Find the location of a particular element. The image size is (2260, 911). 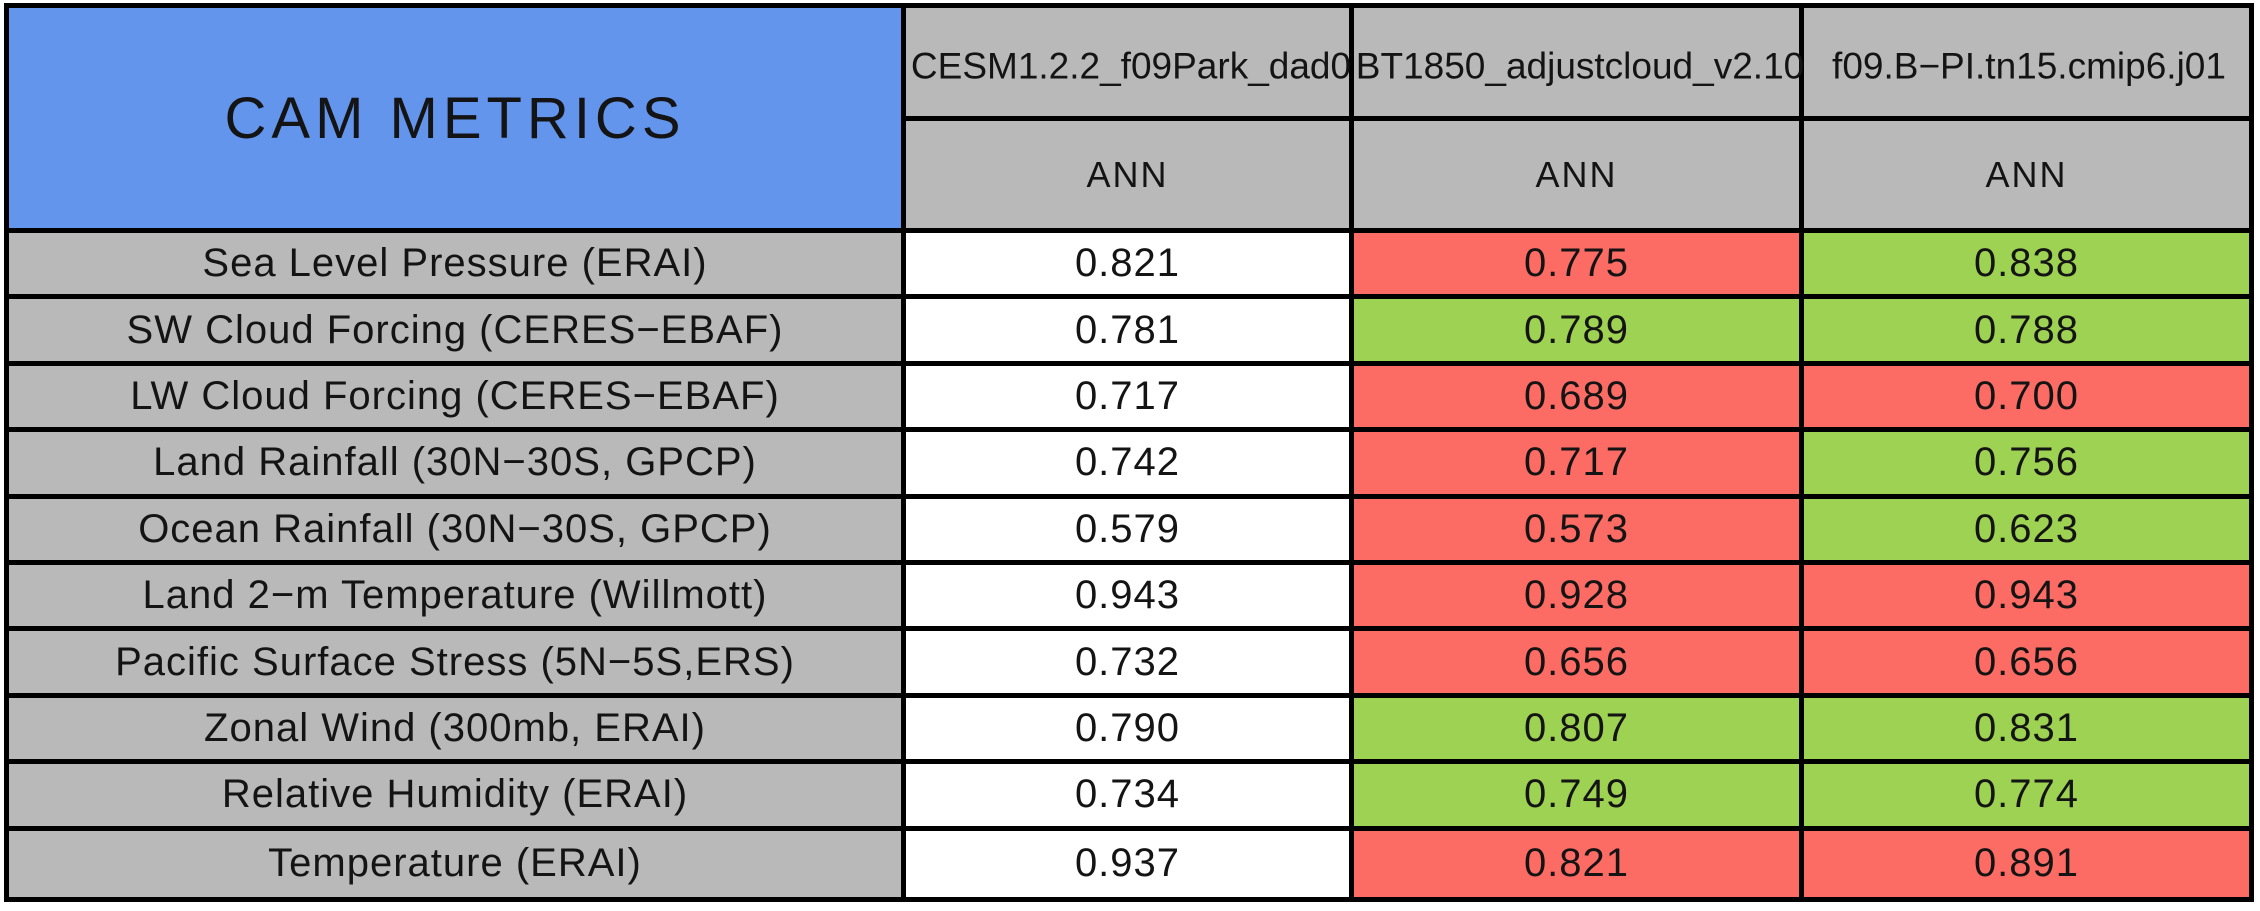

metric-label-cell: Zonal Wind (300mb, ERAI) is located at coordinates (457, 731).